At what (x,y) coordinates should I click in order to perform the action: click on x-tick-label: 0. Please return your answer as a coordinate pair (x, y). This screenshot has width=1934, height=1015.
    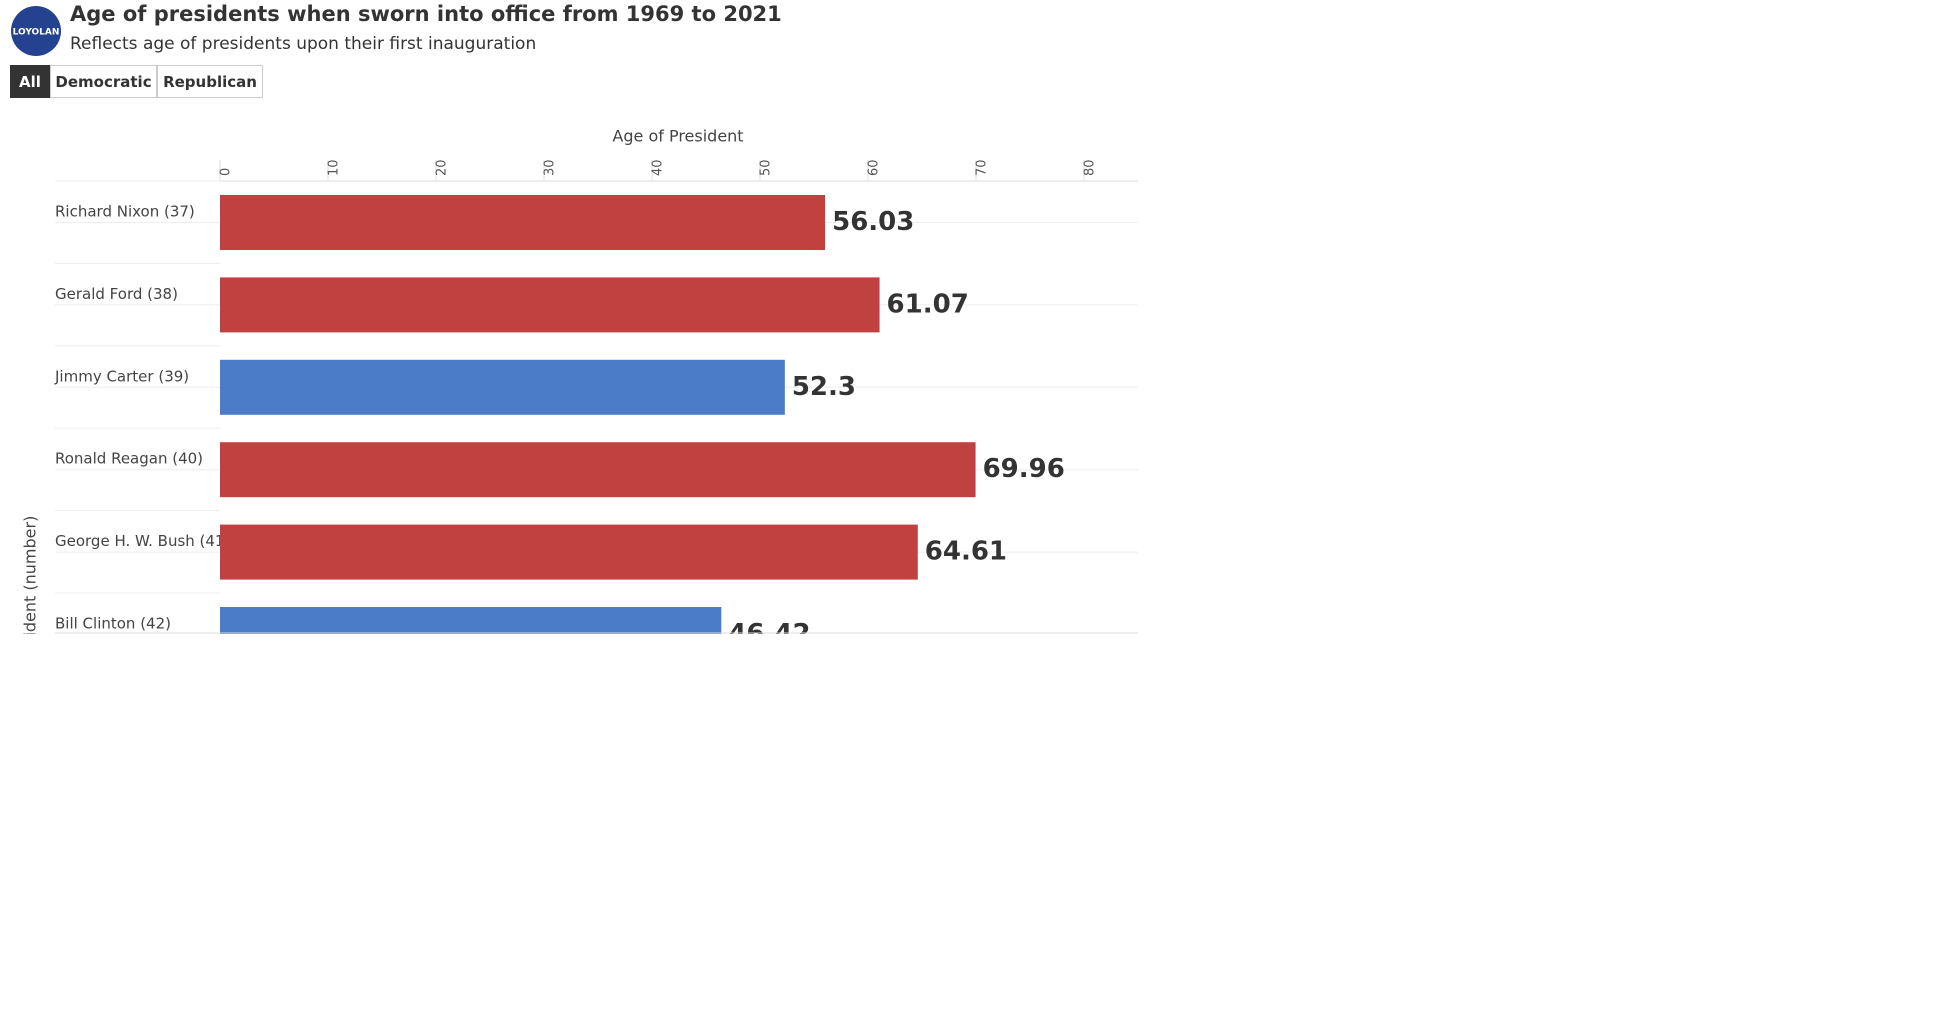
    Looking at the image, I should click on (226, 172).